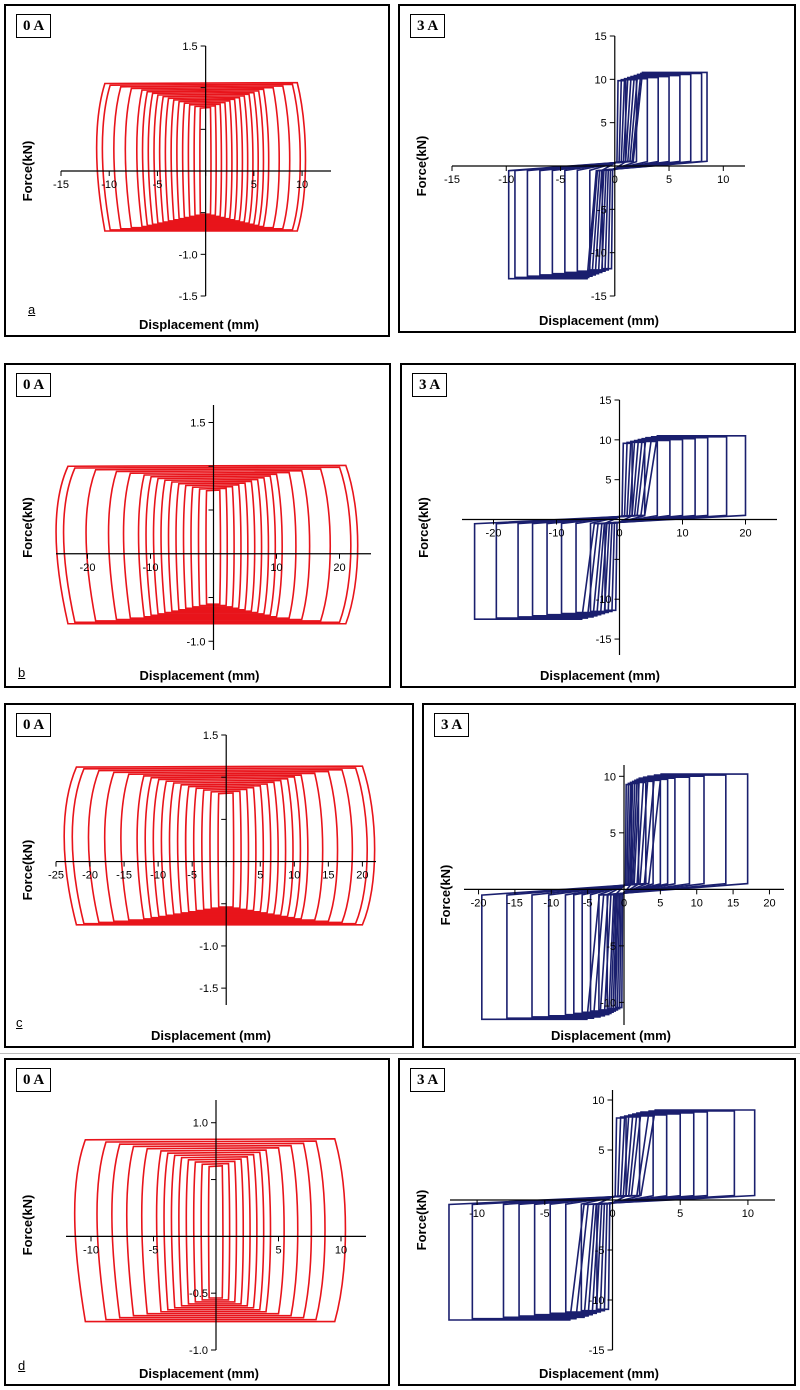  I want to click on axes-group: -20 -15 -10 -5 0 5 10 15 20 -10 -5 5 10, so click(624, 895).